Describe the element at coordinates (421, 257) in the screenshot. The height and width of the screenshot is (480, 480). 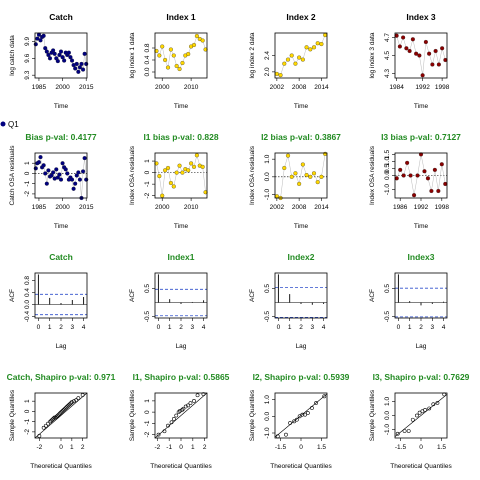
I see `panel-title: Index3` at that location.